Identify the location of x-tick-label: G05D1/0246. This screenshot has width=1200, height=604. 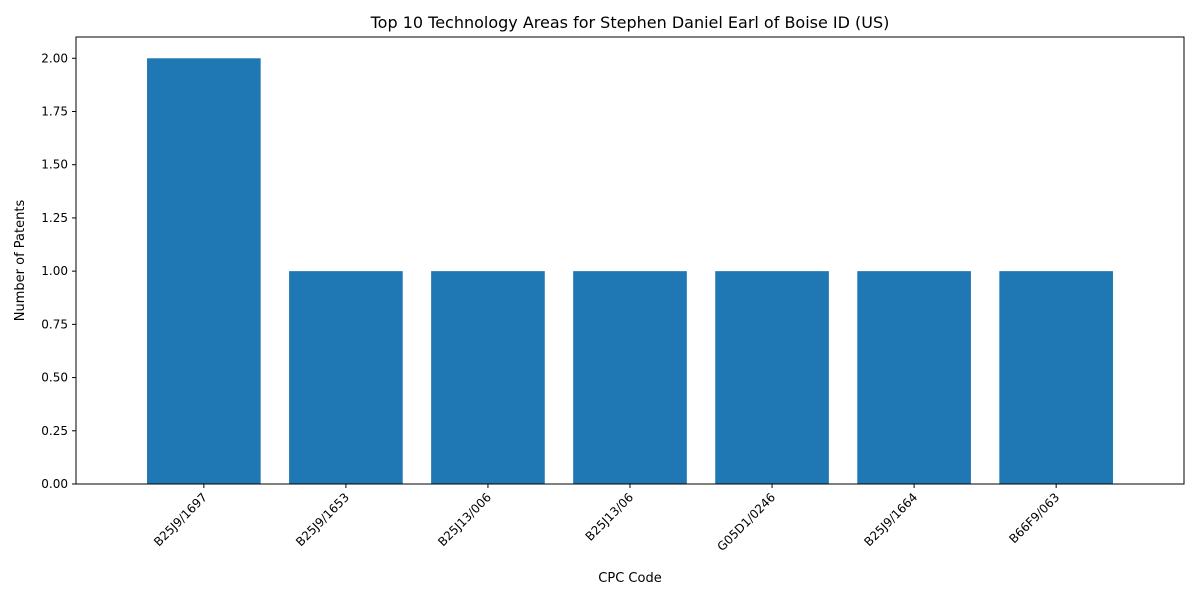
(747, 522).